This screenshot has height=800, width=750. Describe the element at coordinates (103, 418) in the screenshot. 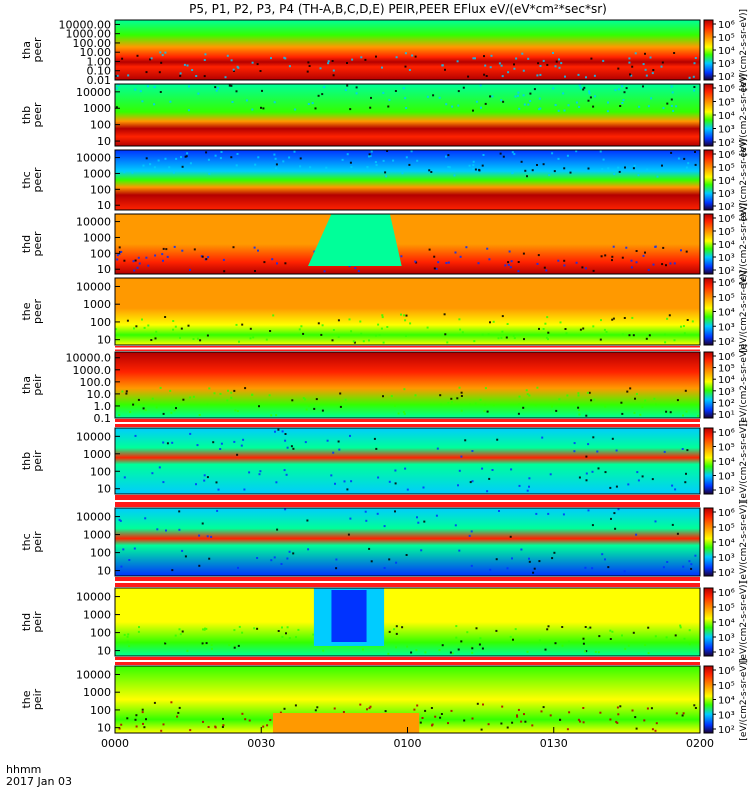

I see `y-tick-label: 0.1` at that location.